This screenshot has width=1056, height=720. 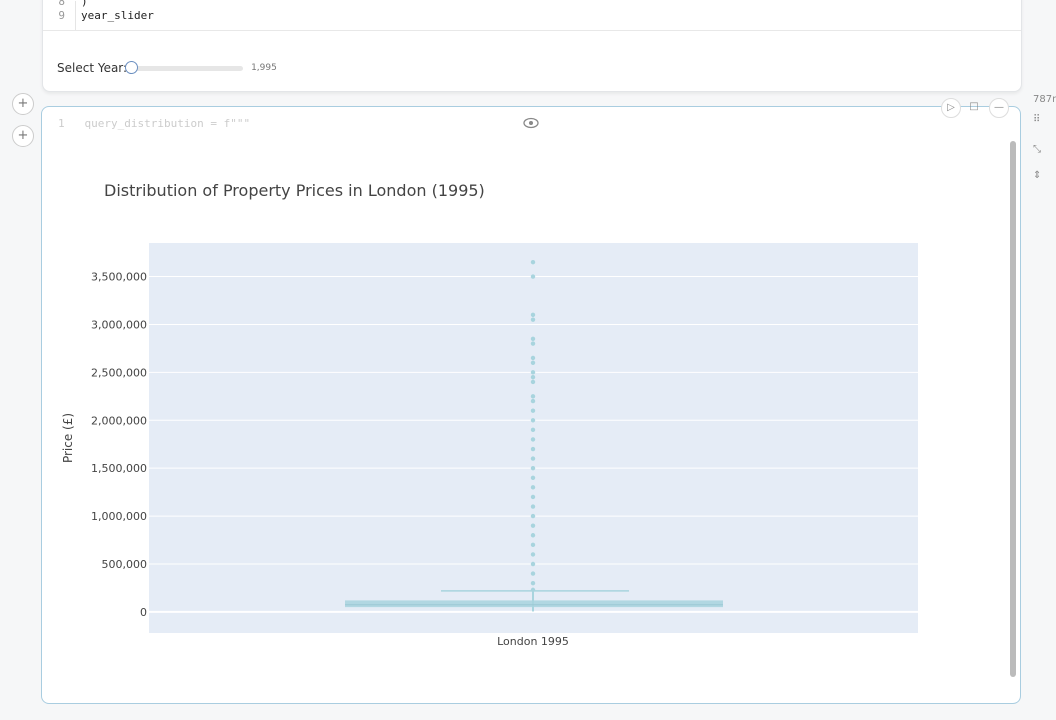 I want to click on code-line: query_distribution = f""", so click(x=167, y=123).